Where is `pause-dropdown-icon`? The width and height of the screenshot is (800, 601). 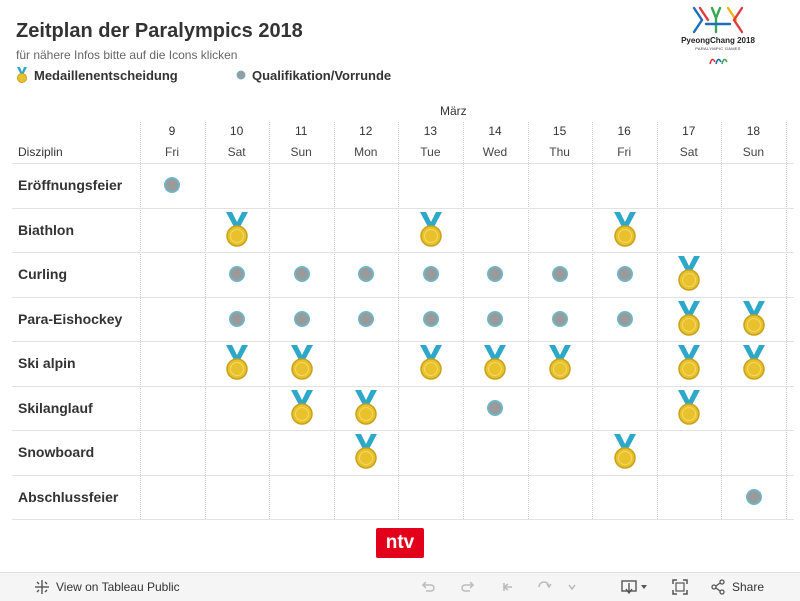
pause-dropdown-icon is located at coordinates (572, 587).